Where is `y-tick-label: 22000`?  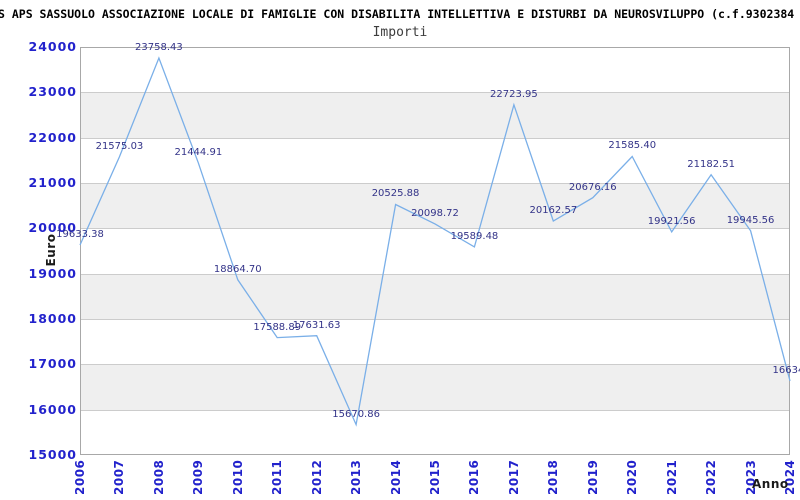 y-tick-label: 22000 is located at coordinates (52, 137).